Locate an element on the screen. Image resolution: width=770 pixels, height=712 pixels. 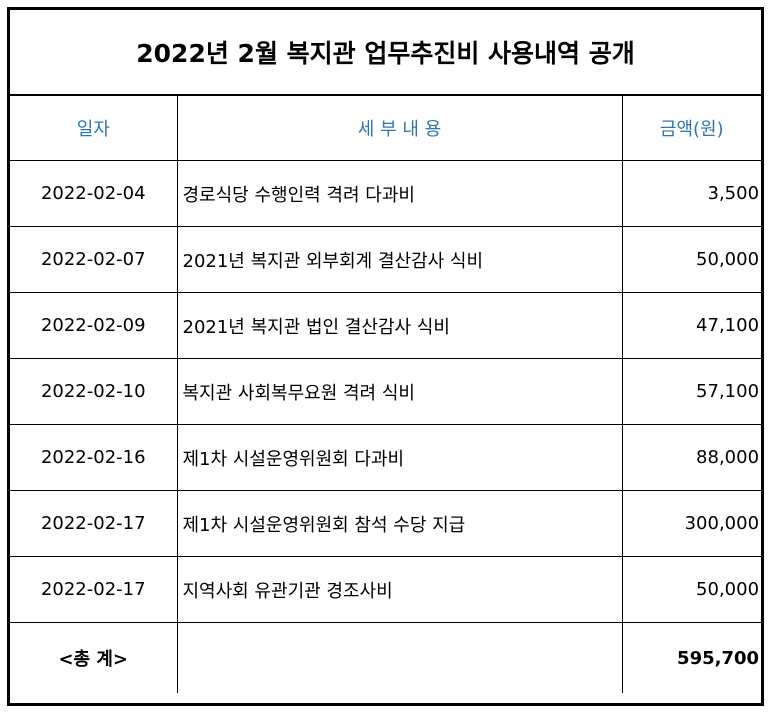
row-detail: 지역사회 유관기관 경조사비 is located at coordinates (399, 589).